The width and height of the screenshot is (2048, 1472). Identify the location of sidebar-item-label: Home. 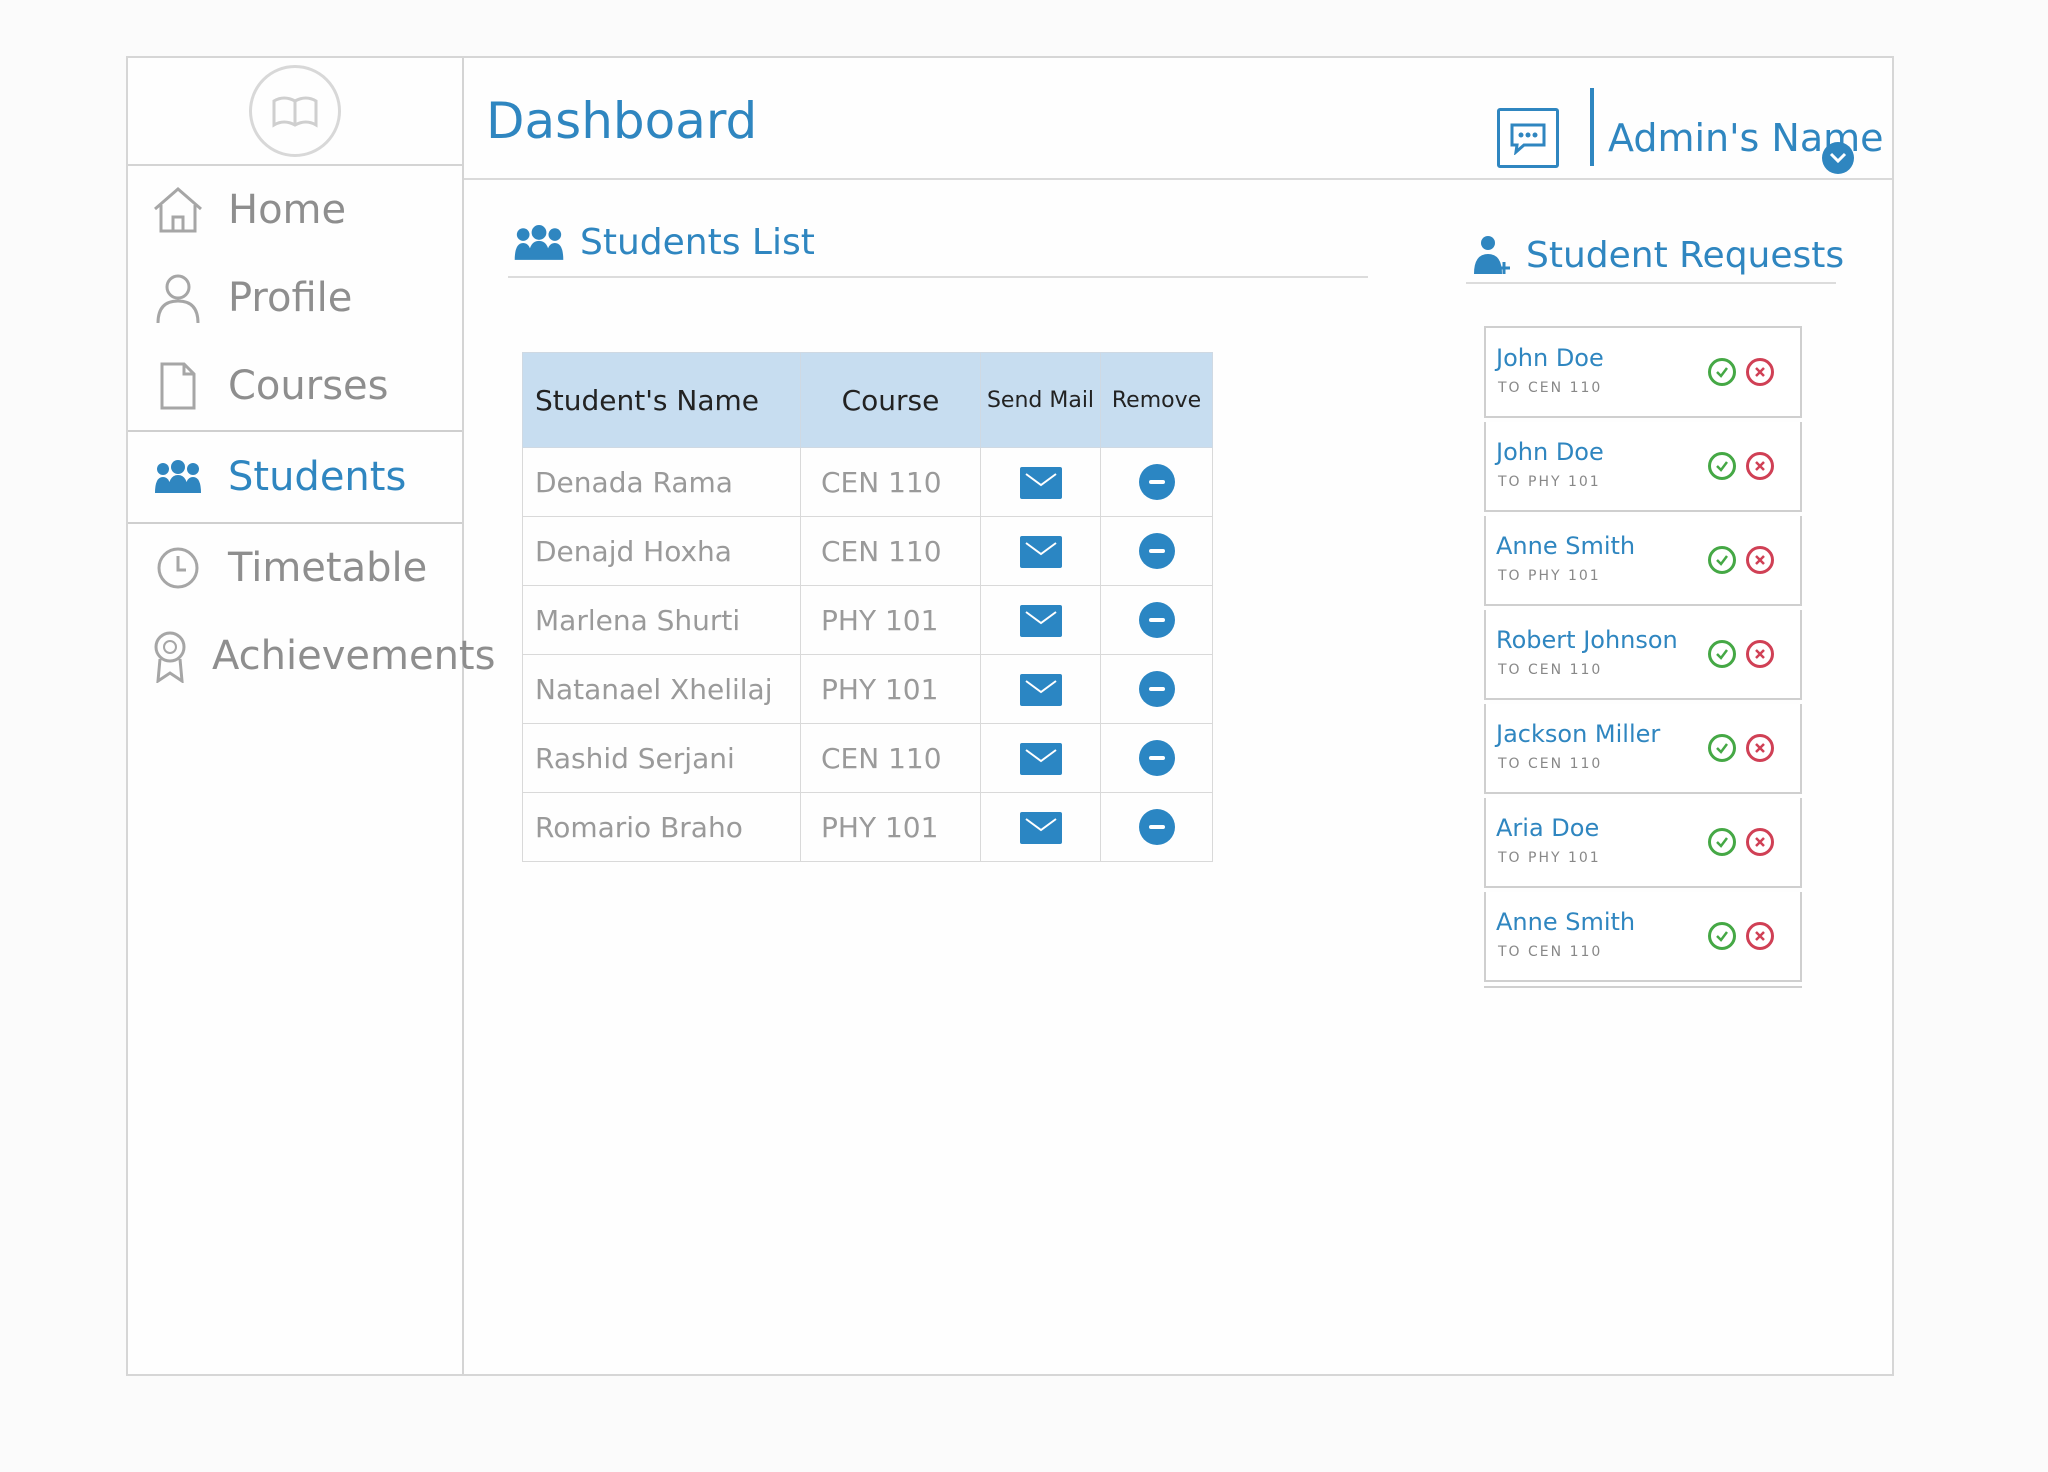
(287, 210).